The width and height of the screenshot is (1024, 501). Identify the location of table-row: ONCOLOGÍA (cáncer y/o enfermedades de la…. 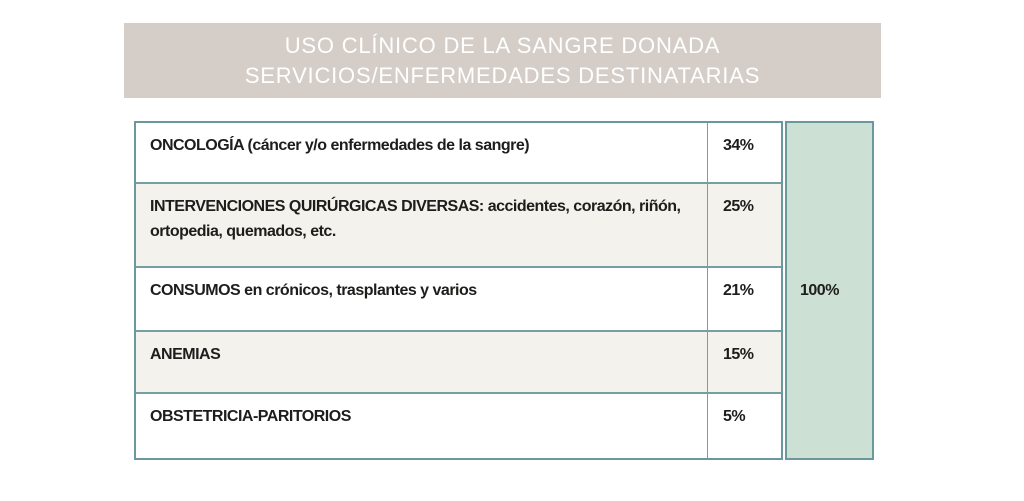
(458, 153).